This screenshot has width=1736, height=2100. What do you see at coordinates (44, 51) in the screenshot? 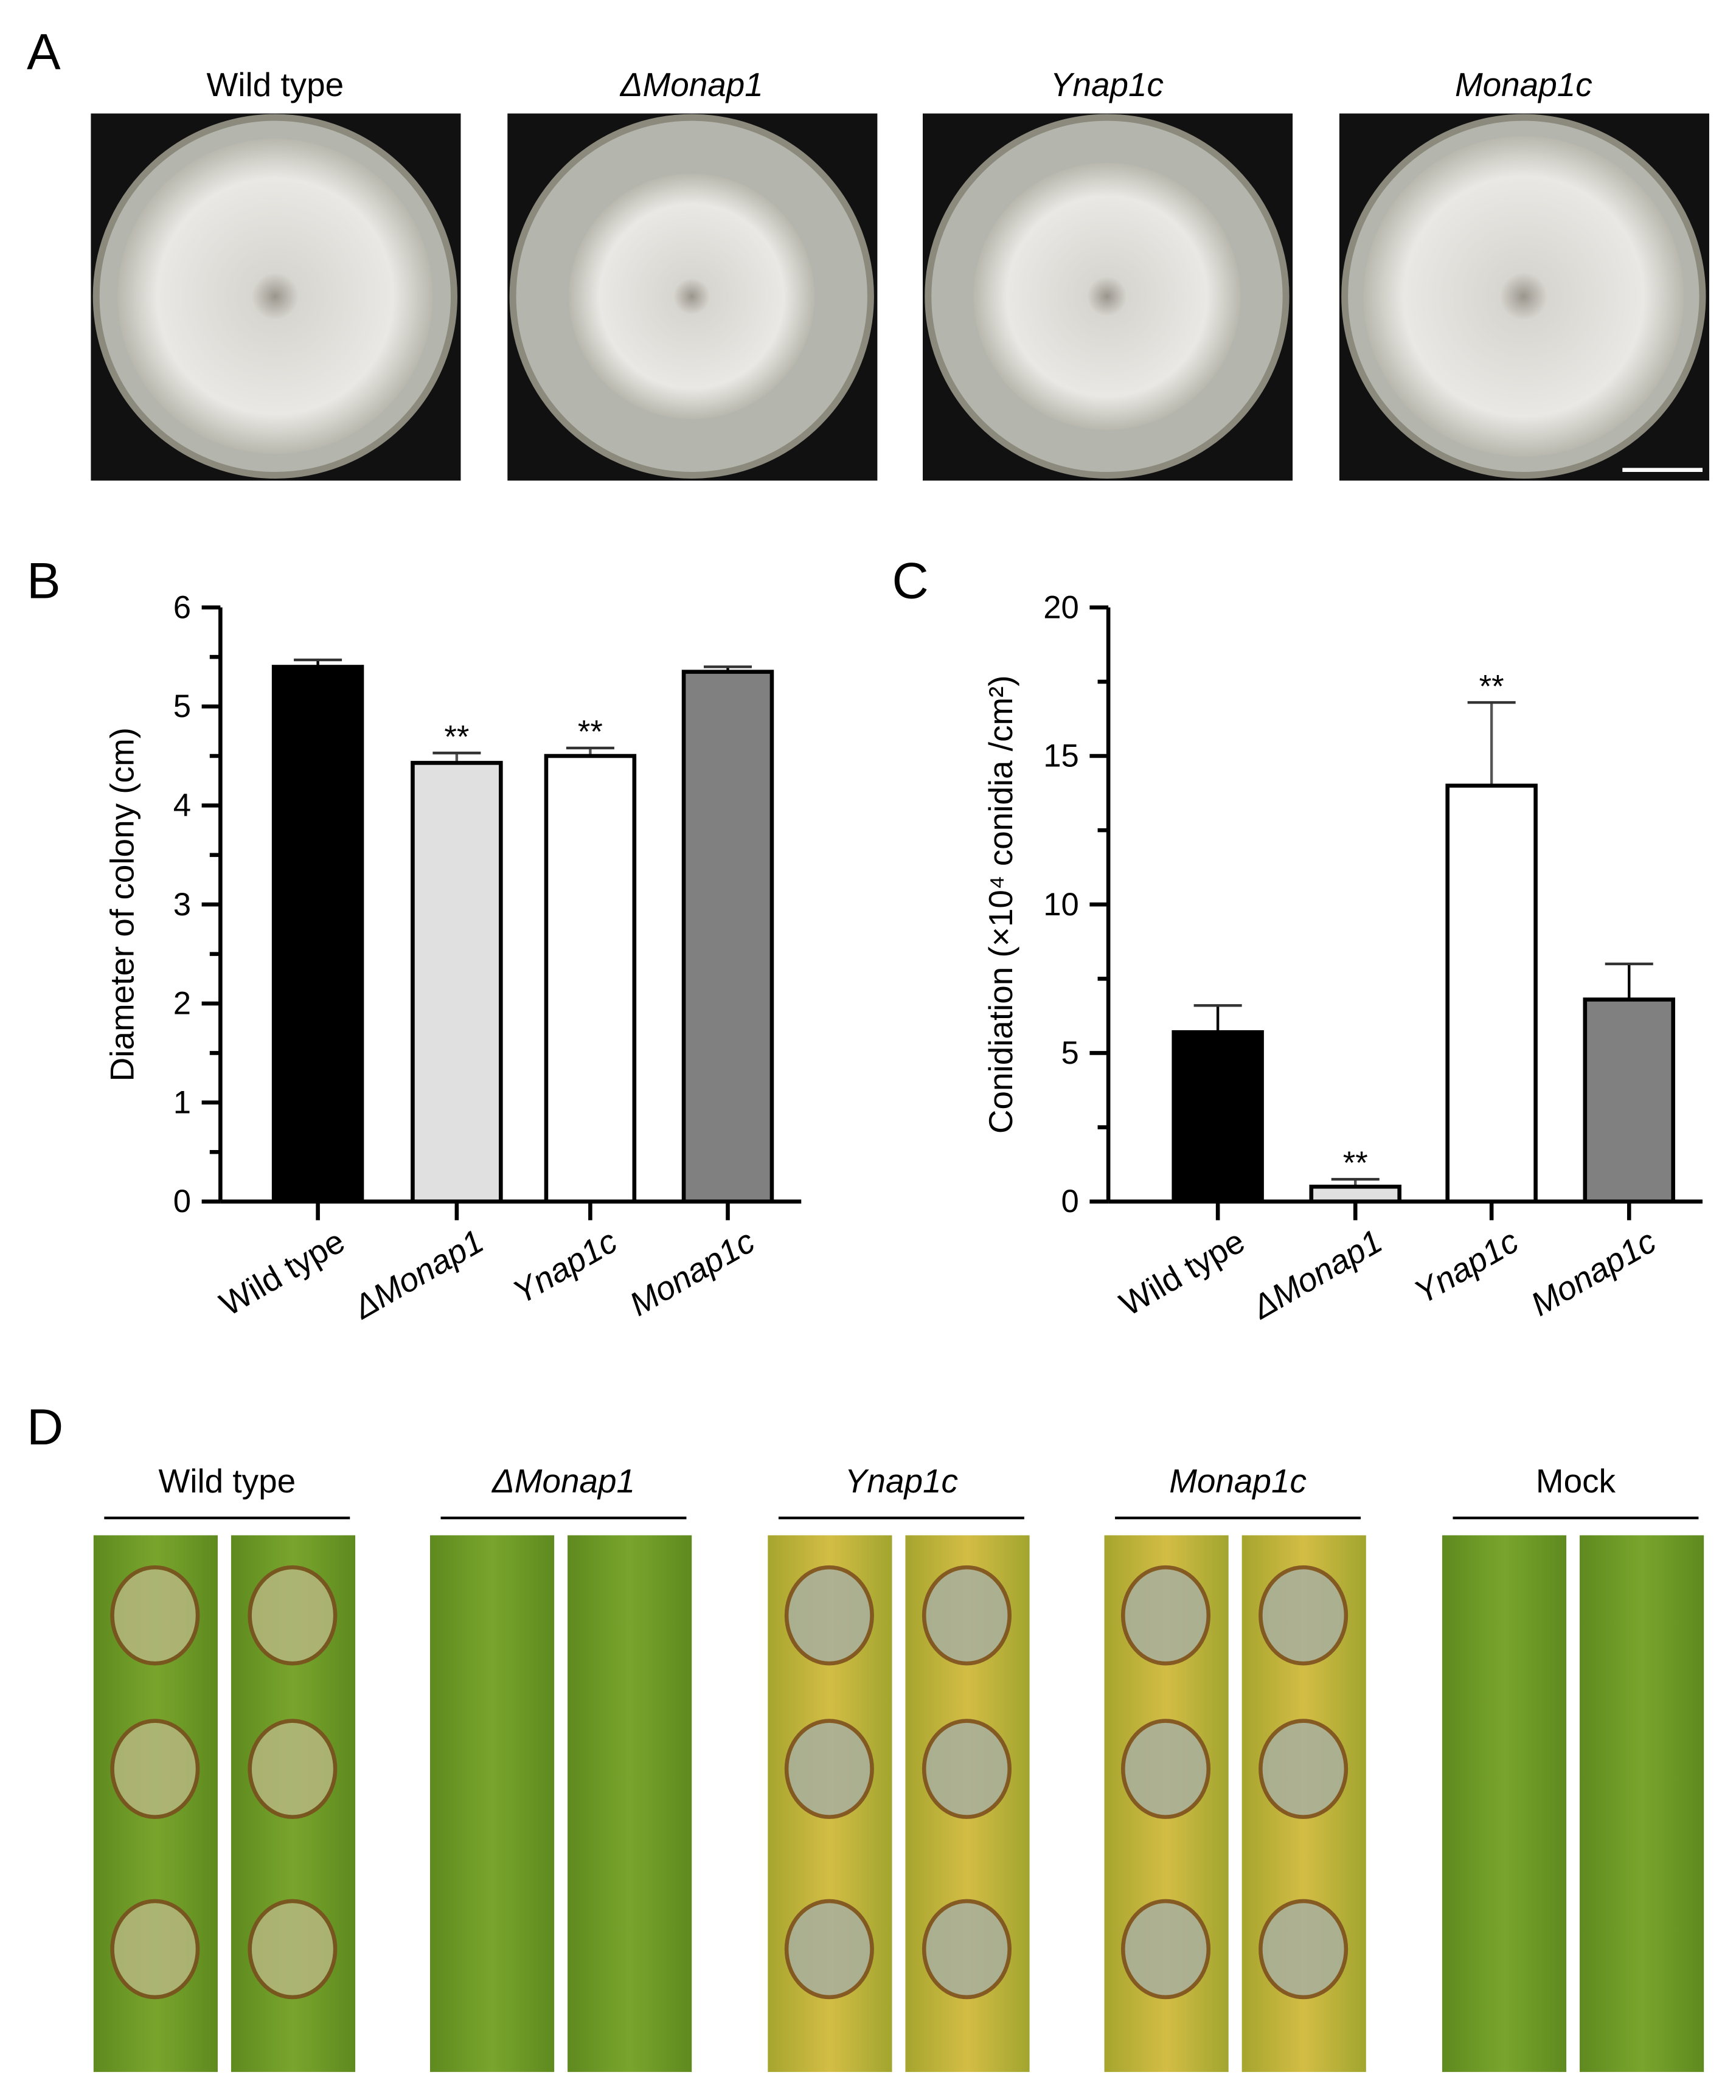
I see `panel-label: A` at bounding box center [44, 51].